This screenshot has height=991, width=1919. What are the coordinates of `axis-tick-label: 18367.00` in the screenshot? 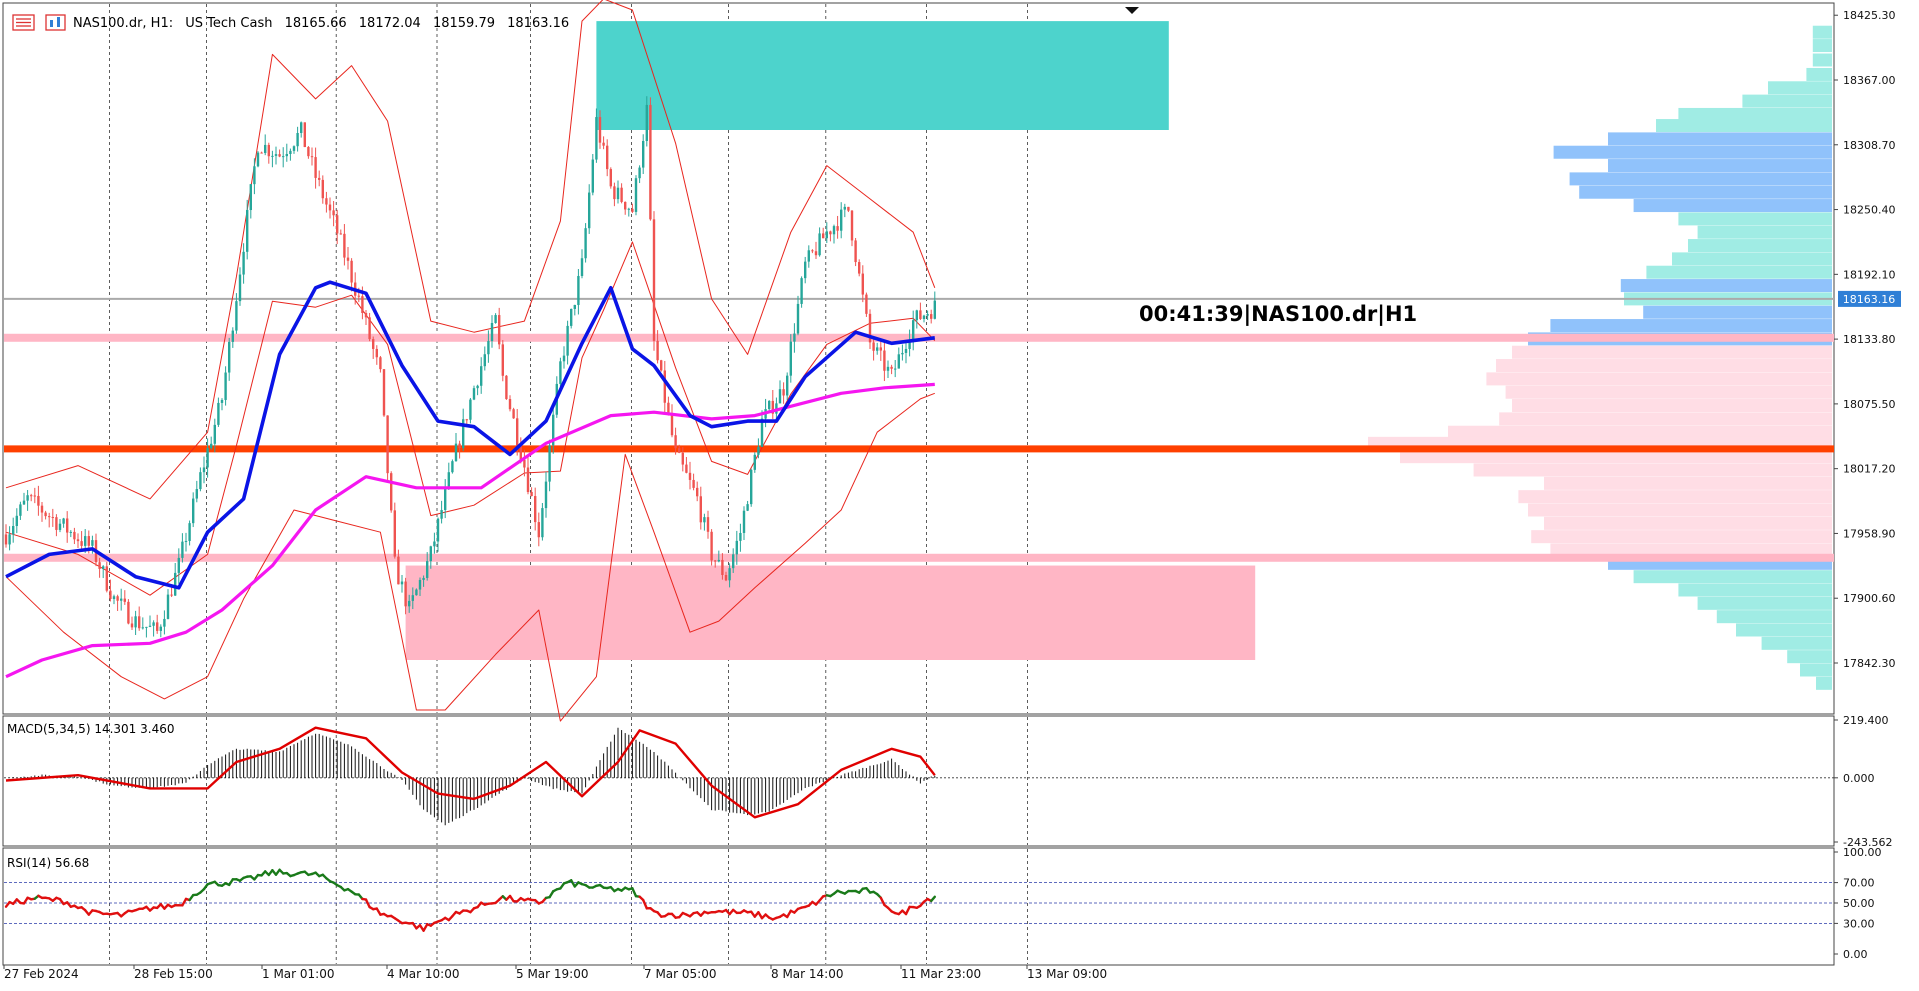 It's located at (1869, 80).